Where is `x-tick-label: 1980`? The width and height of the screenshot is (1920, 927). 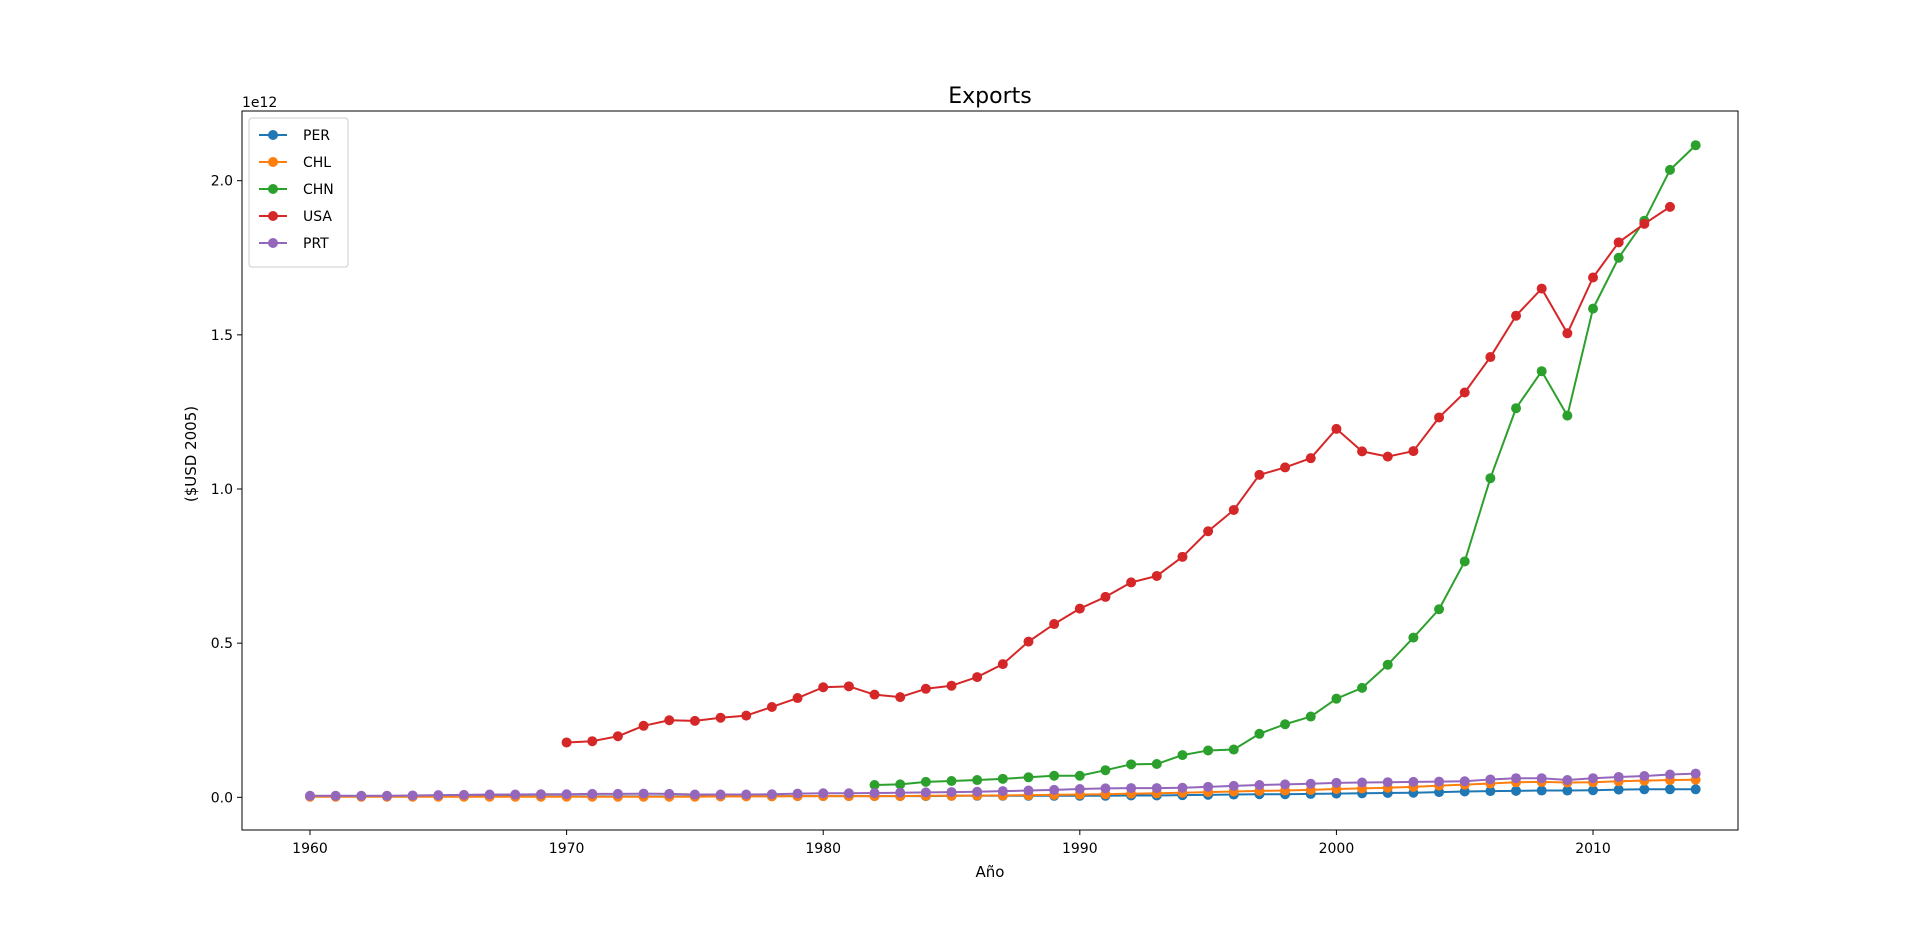 x-tick-label: 1980 is located at coordinates (823, 849).